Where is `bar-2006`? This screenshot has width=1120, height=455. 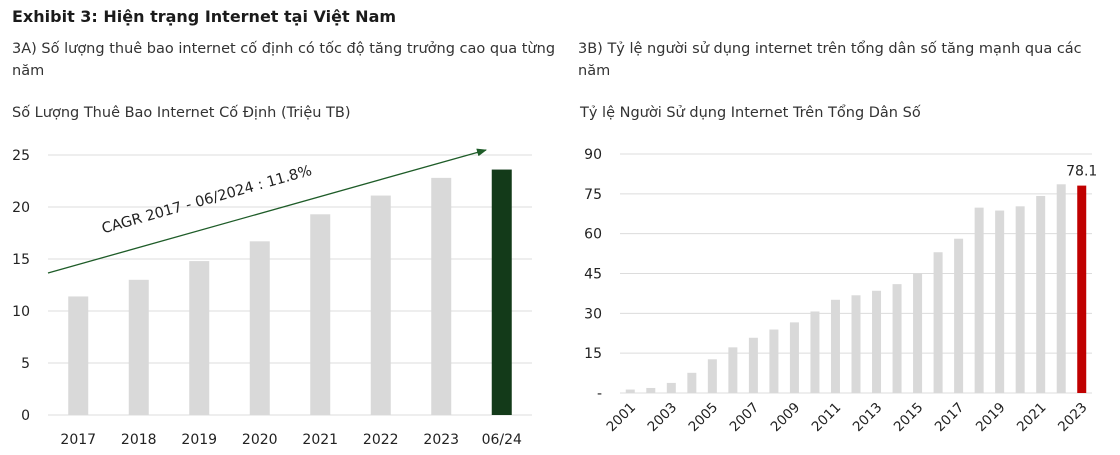
bar-2006 is located at coordinates (733, 370).